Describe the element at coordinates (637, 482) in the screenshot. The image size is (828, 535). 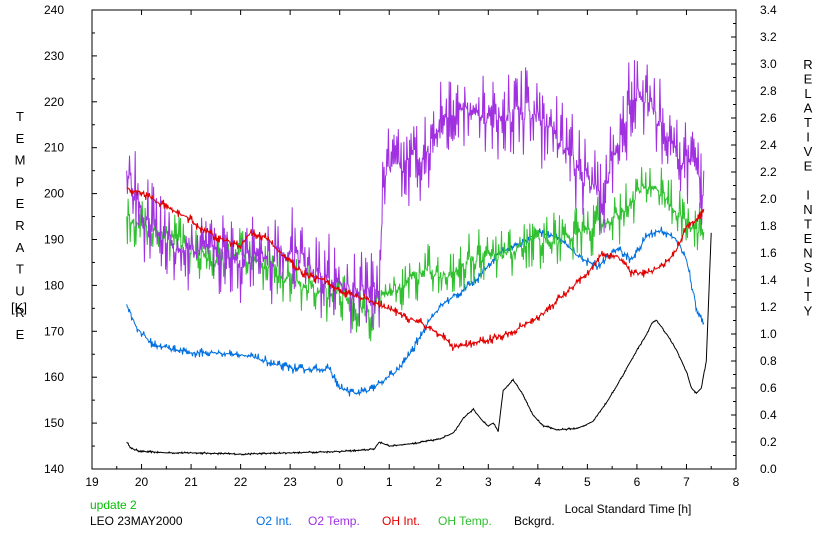
I see `x-tick-label: 6` at that location.